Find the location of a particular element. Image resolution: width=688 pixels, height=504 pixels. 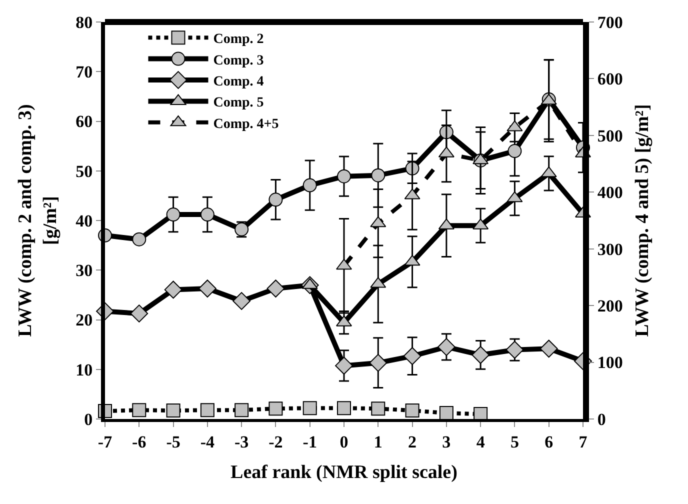

x-tick-label: -6 is located at coordinates (139, 442).